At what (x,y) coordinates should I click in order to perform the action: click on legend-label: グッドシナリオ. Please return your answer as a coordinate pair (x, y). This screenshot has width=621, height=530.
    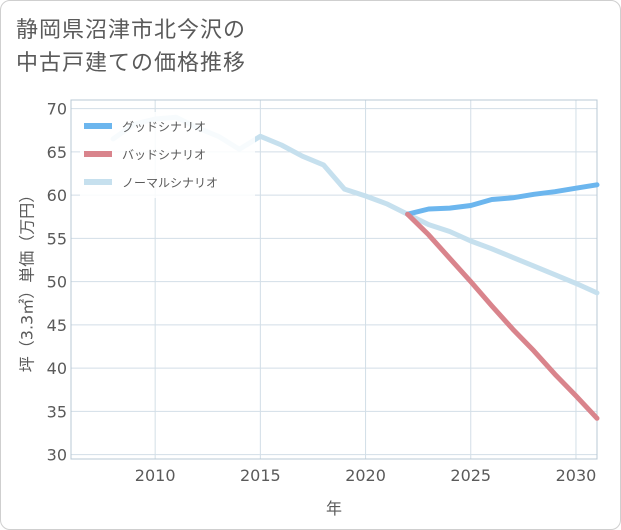
    Looking at the image, I should click on (164, 127).